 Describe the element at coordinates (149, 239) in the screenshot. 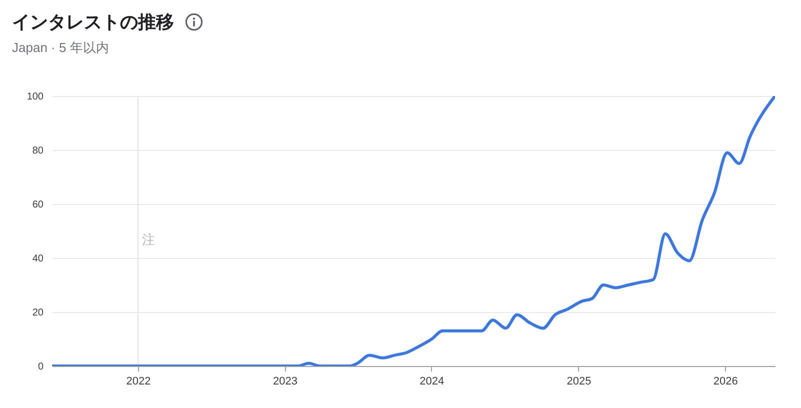

I see `ref-line-label: 注` at that location.